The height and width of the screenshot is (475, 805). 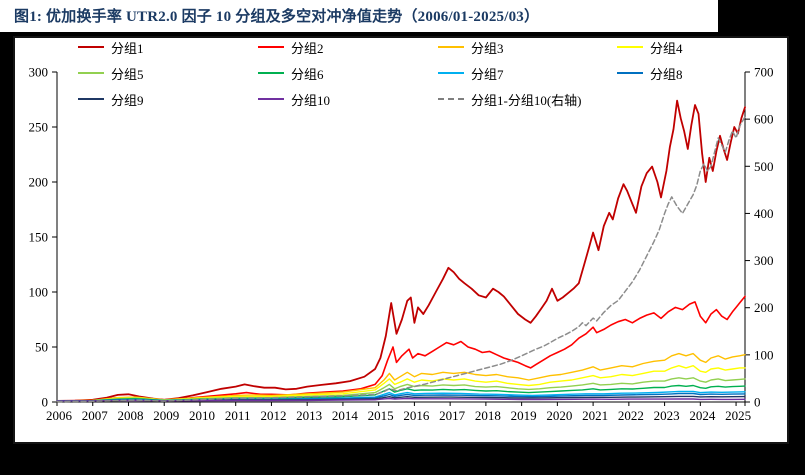 What do you see at coordinates (631, 415) in the screenshot?
I see `x-axis-tick-label: 2022` at bounding box center [631, 415].